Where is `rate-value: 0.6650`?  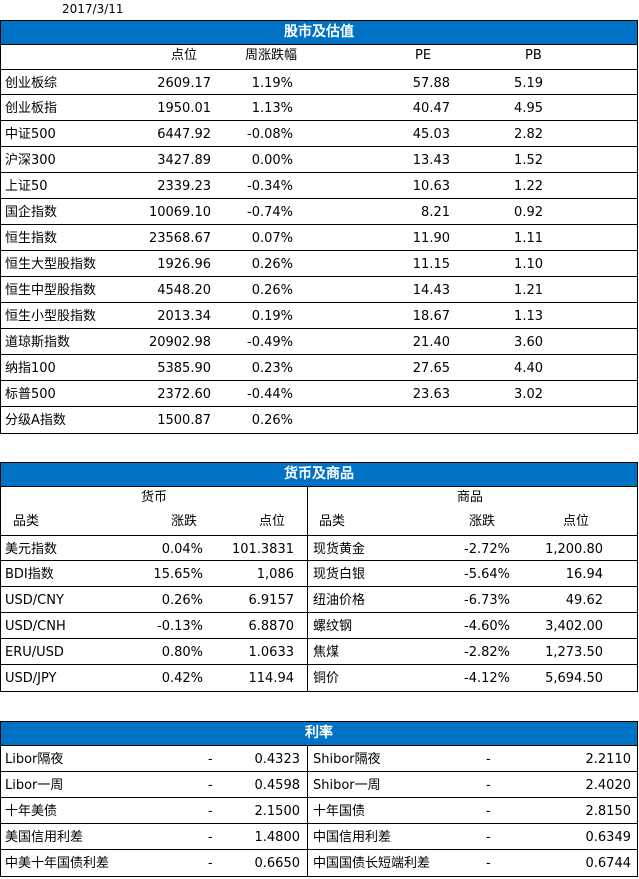
rate-value: 0.6650 is located at coordinates (277, 863).